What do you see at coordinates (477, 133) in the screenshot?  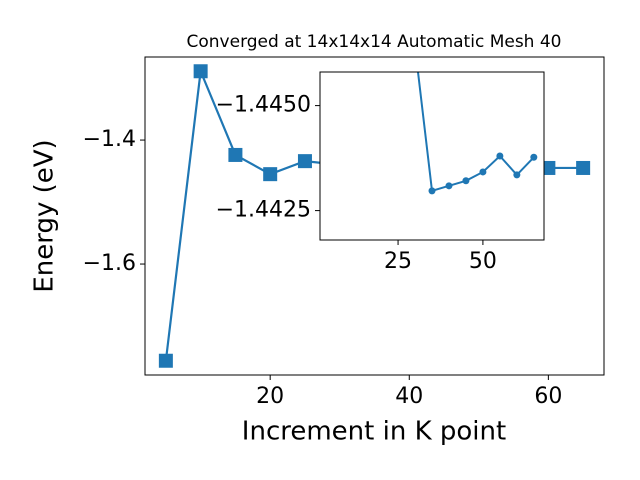 I see `plot-content` at bounding box center [477, 133].